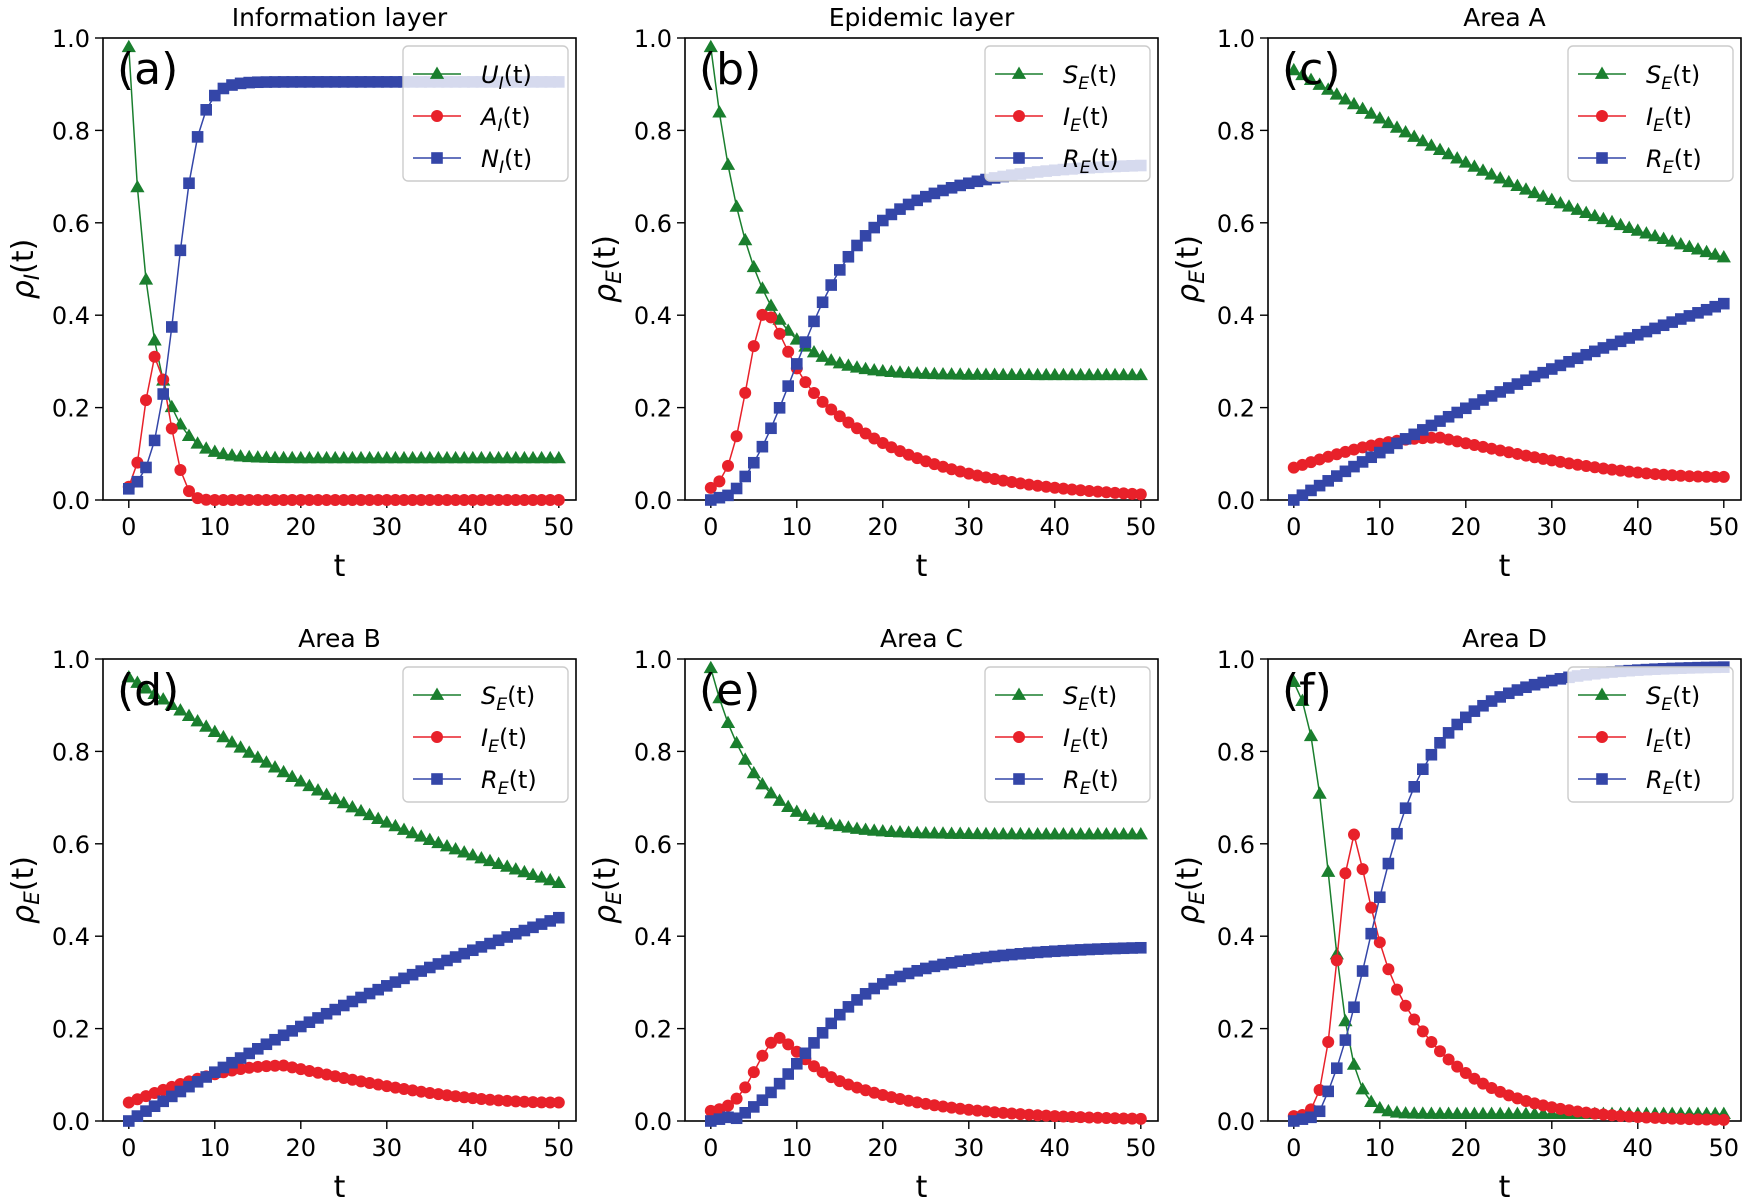 This screenshot has height=1204, width=1745. Describe the element at coordinates (559, 1148) in the screenshot. I see `x-tick-label: 50` at that location.